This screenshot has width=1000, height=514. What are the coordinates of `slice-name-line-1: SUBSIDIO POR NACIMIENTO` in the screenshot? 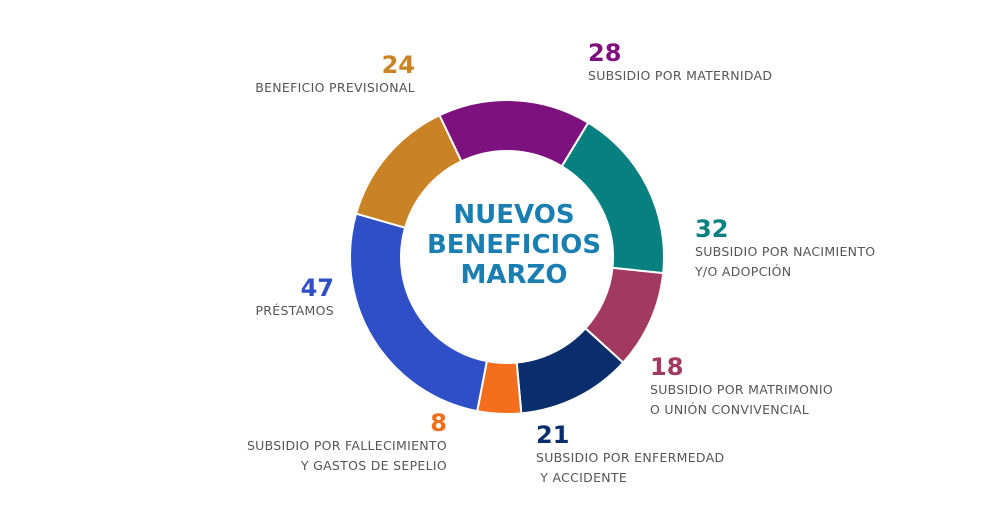 It's located at (785, 251).